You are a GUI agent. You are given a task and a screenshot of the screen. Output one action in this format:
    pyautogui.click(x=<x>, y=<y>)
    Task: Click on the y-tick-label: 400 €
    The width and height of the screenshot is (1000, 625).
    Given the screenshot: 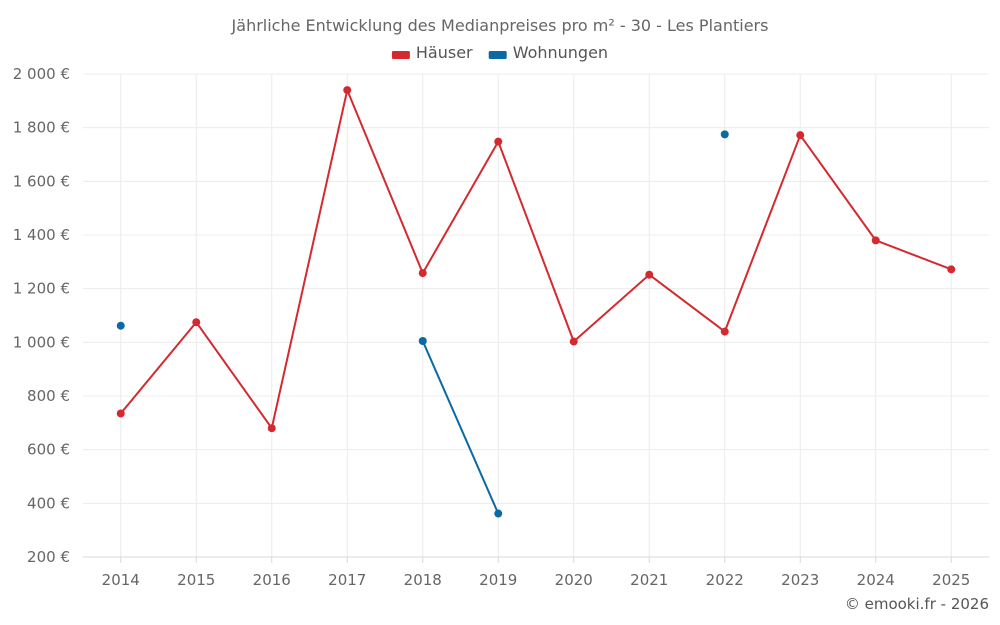 What is the action you would take?
    pyautogui.click(x=48, y=503)
    